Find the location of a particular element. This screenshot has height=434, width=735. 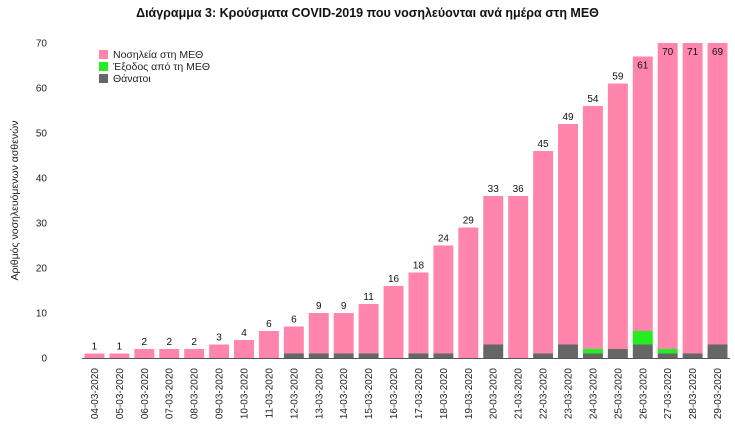

x-tick-label: 17-03-2020 is located at coordinates (419, 394).